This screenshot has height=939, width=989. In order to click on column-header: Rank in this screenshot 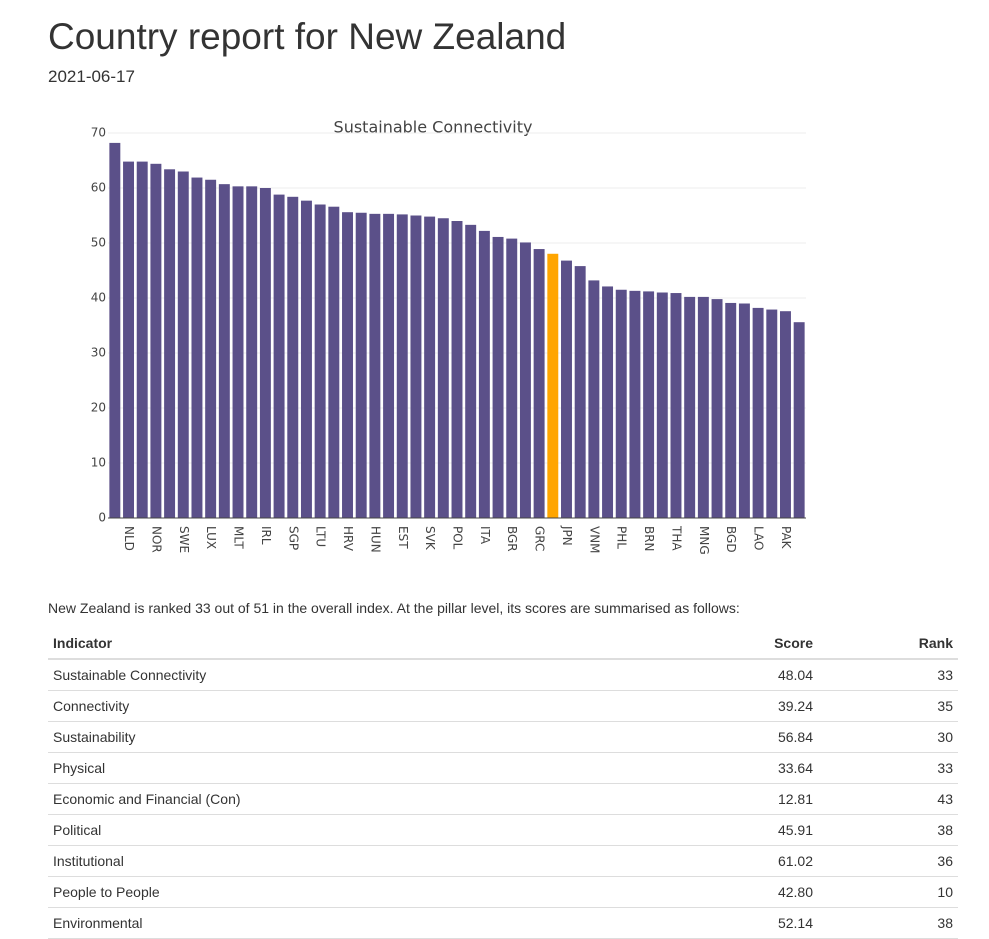, I will do `click(888, 643)`.